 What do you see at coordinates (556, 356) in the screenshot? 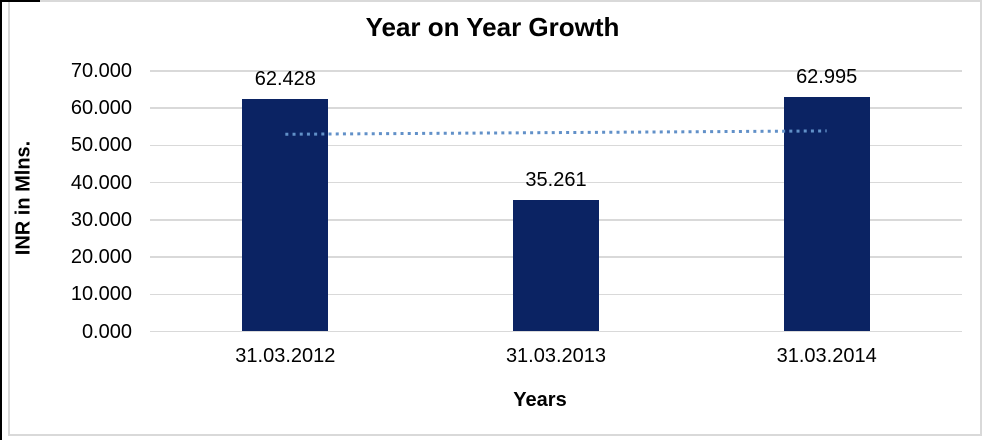
I see `x-tick-label: 31.03.2013` at bounding box center [556, 356].